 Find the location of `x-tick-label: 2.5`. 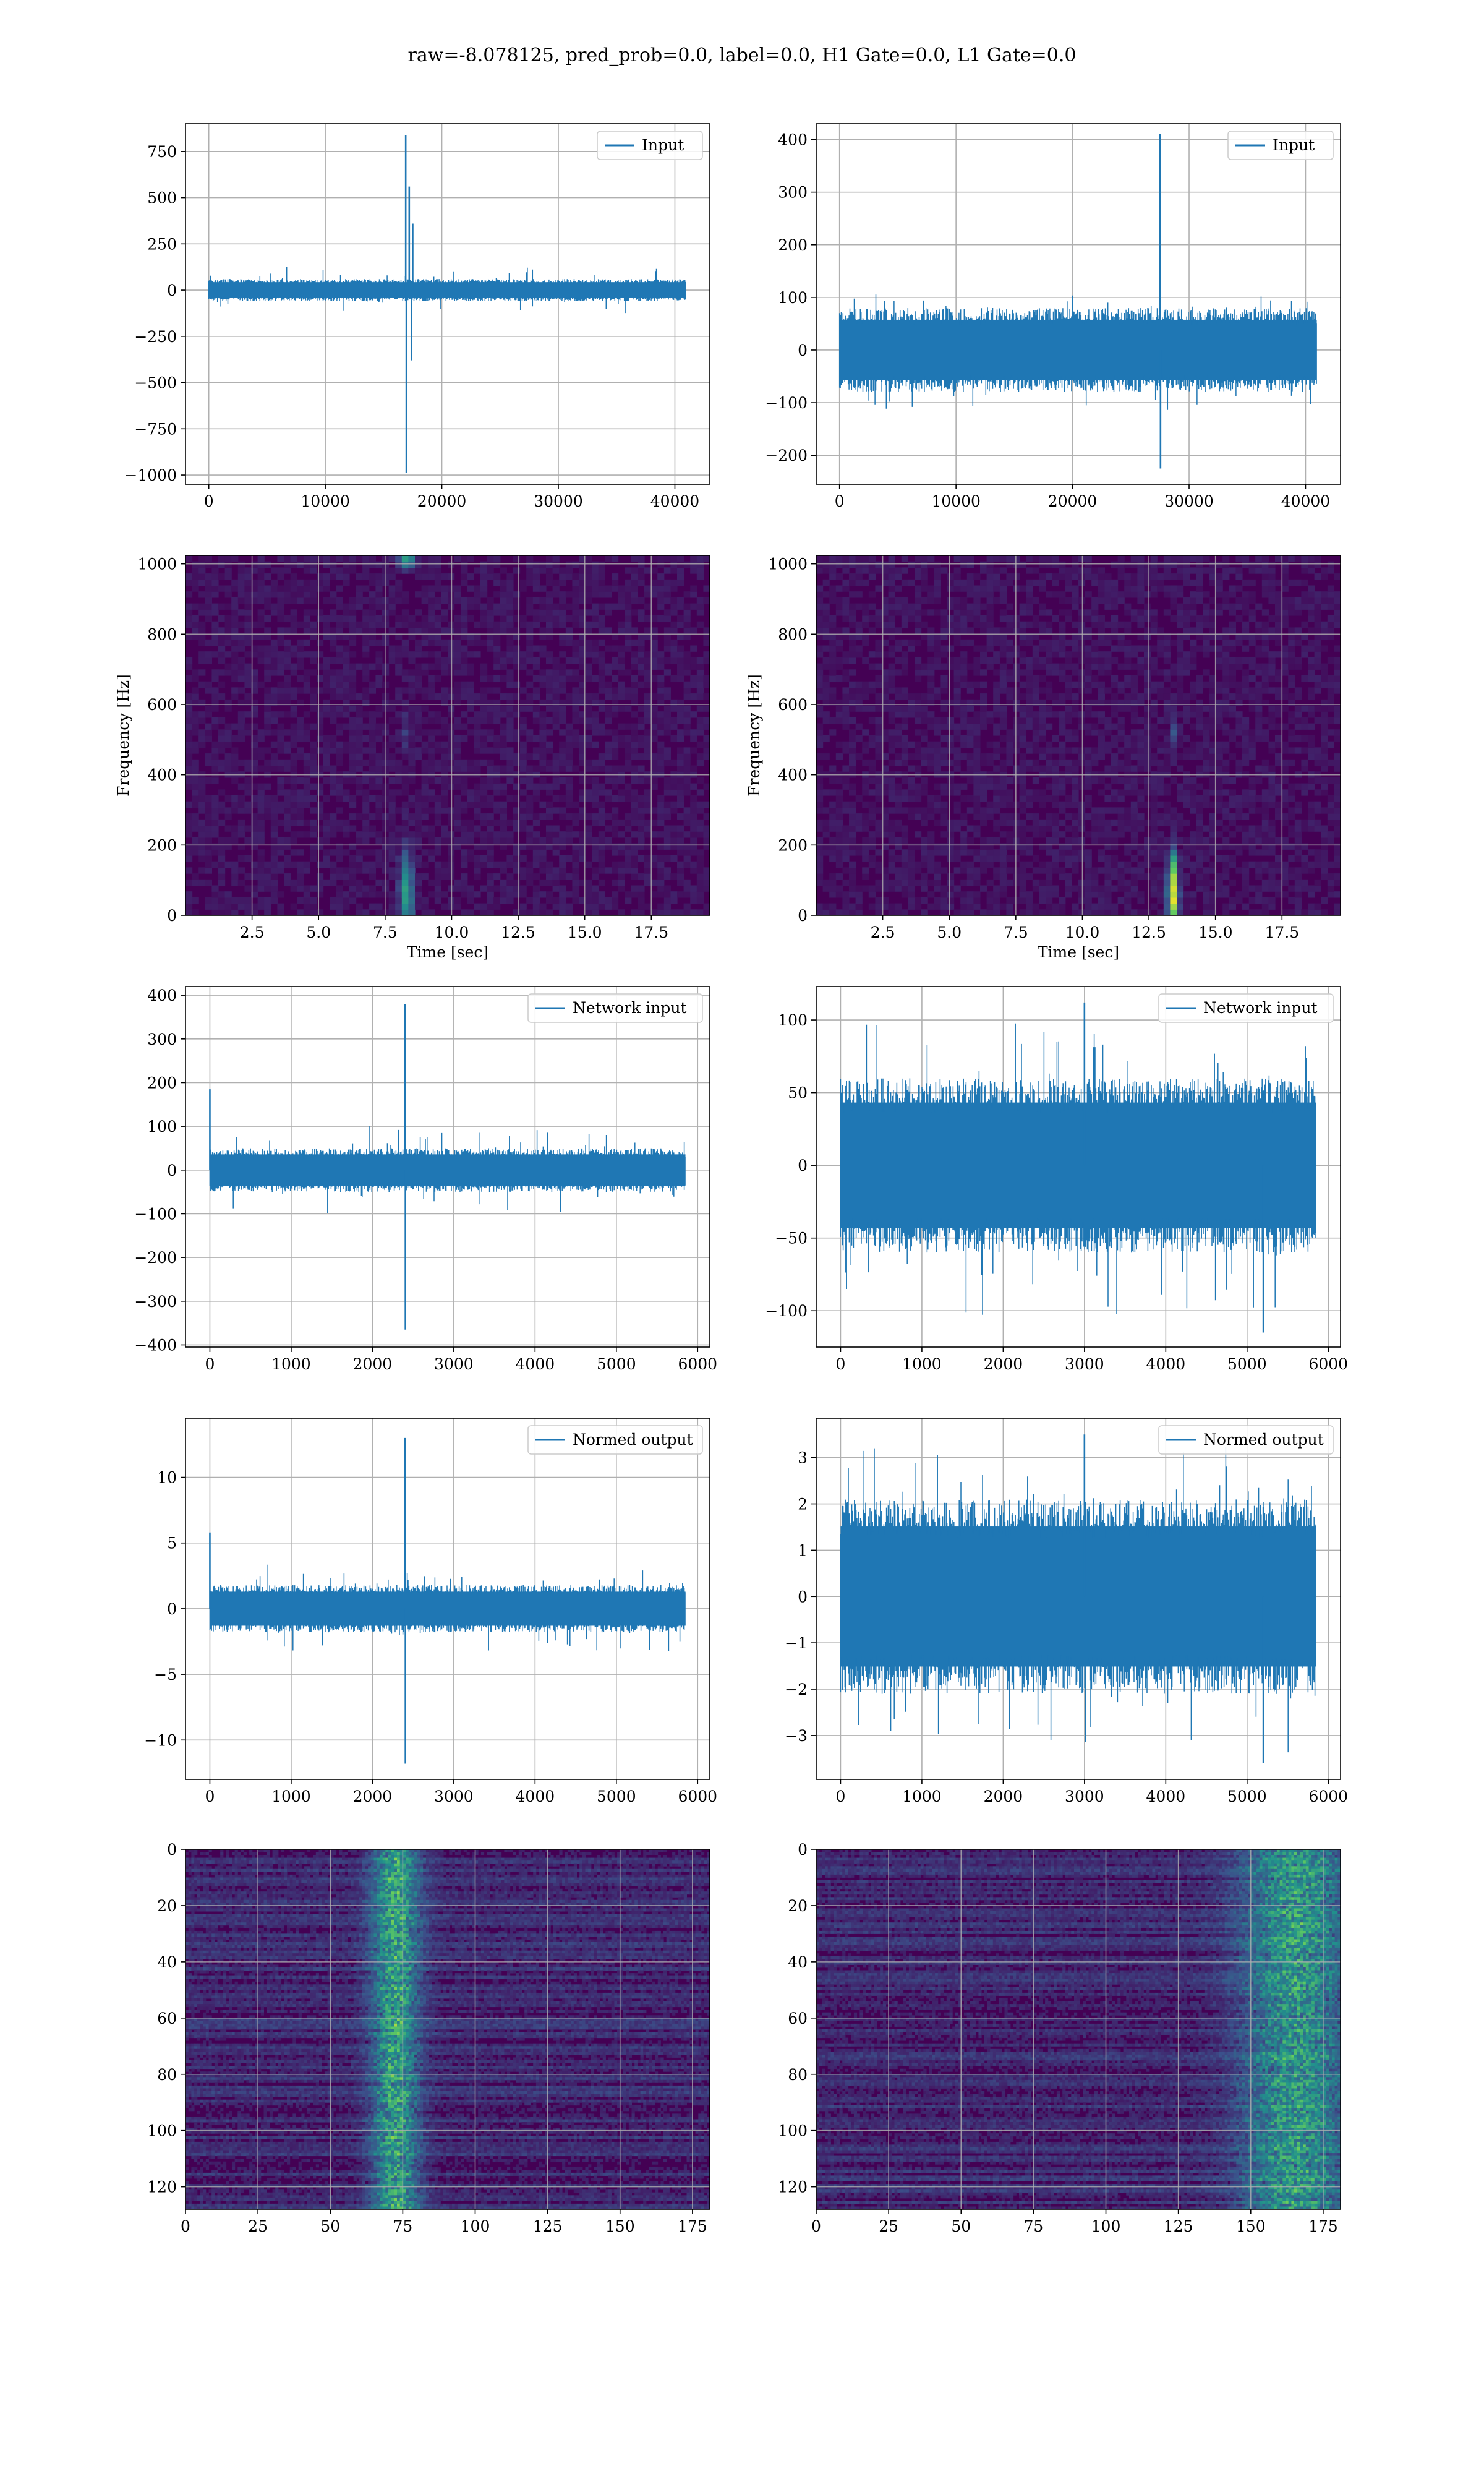

x-tick-label: 2.5 is located at coordinates (883, 932).